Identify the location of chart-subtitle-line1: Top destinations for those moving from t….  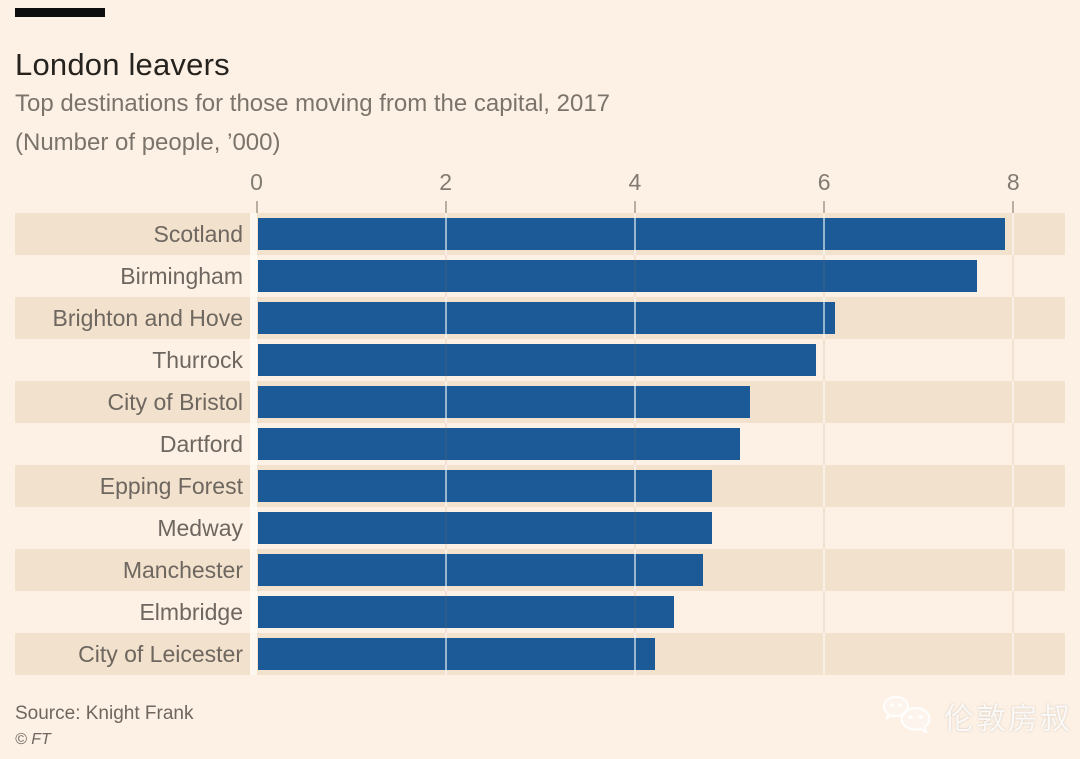
(313, 103).